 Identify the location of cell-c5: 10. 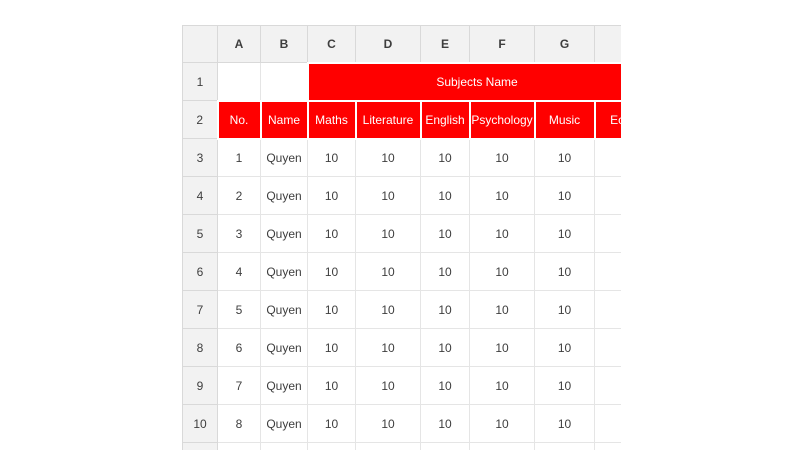
(331, 233).